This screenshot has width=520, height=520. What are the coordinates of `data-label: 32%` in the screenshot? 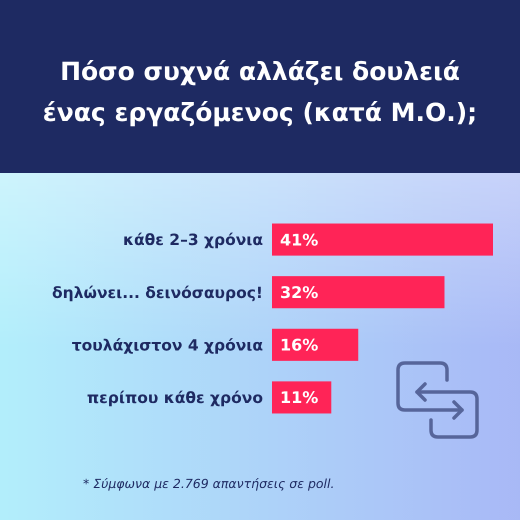 It's located at (299, 292).